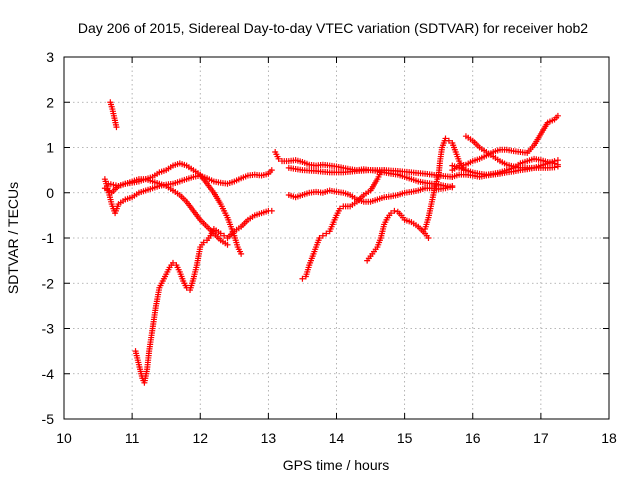 The image size is (640, 480). I want to click on y-tick-label: 0, so click(50, 193).